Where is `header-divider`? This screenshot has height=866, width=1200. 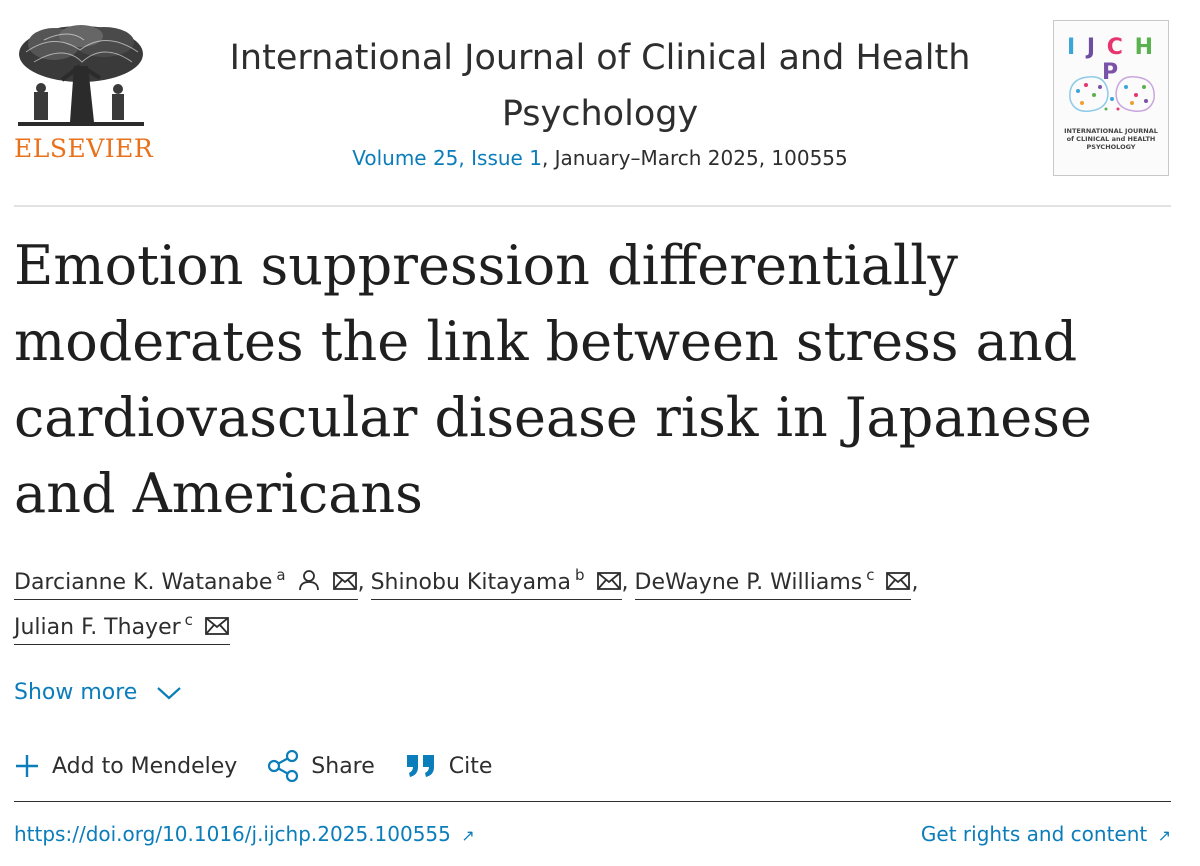
header-divider is located at coordinates (592, 206).